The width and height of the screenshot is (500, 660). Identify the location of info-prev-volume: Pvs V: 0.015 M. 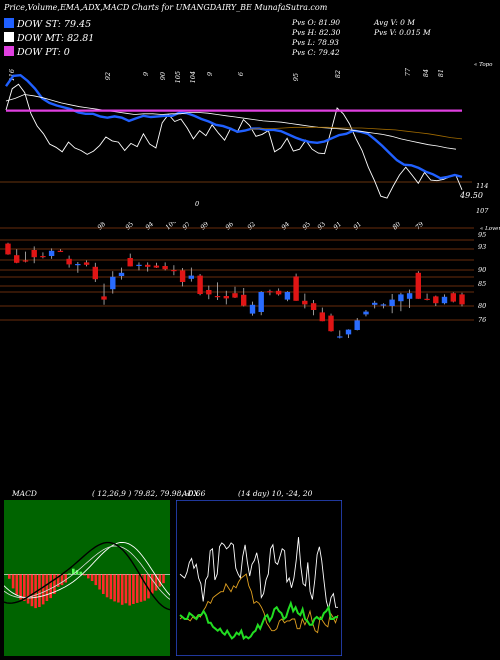
(402, 32).